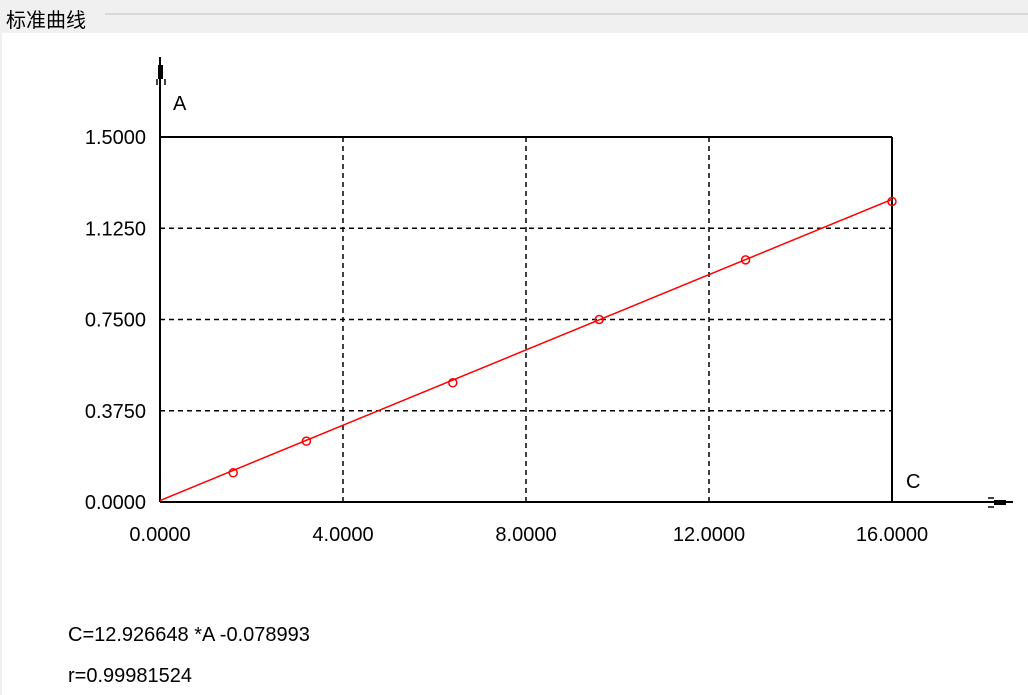  I want to click on correlation-coefficient: r=0.99981524, so click(130, 676).